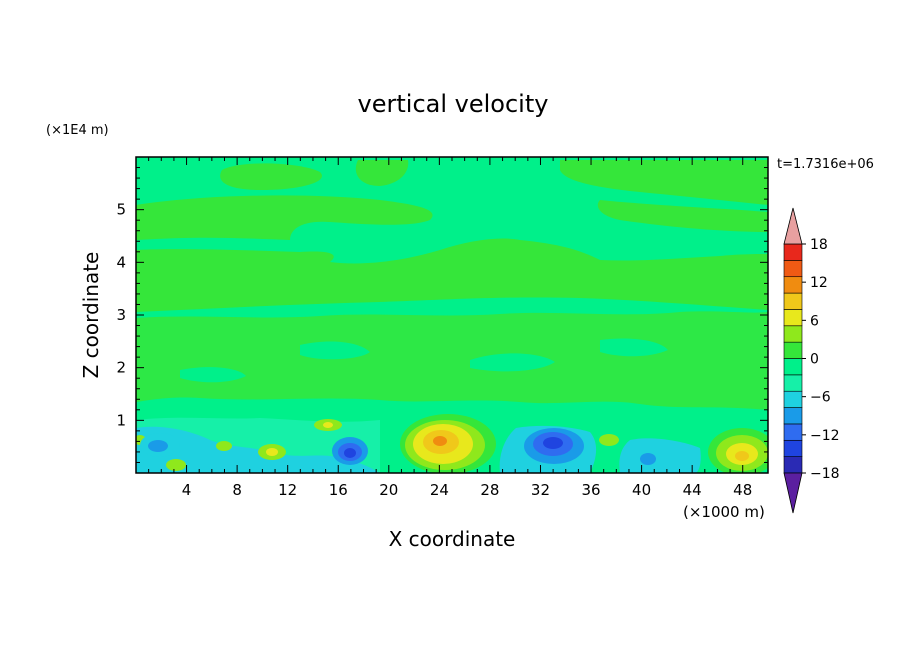 The height and width of the screenshot is (654, 904). I want to click on colorbar-label: −18, so click(825, 474).